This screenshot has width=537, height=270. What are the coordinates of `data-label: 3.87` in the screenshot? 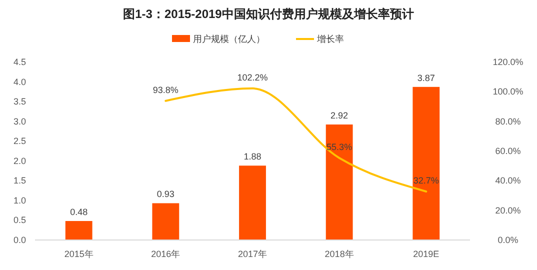 It's located at (426, 77).